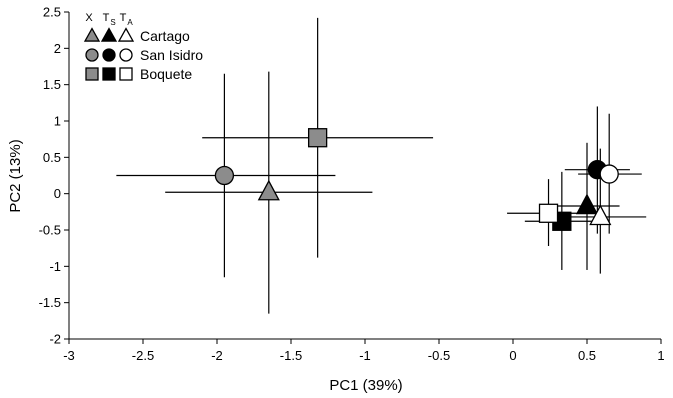 The height and width of the screenshot is (398, 673). I want to click on legend-header-0: X, so click(89, 18).